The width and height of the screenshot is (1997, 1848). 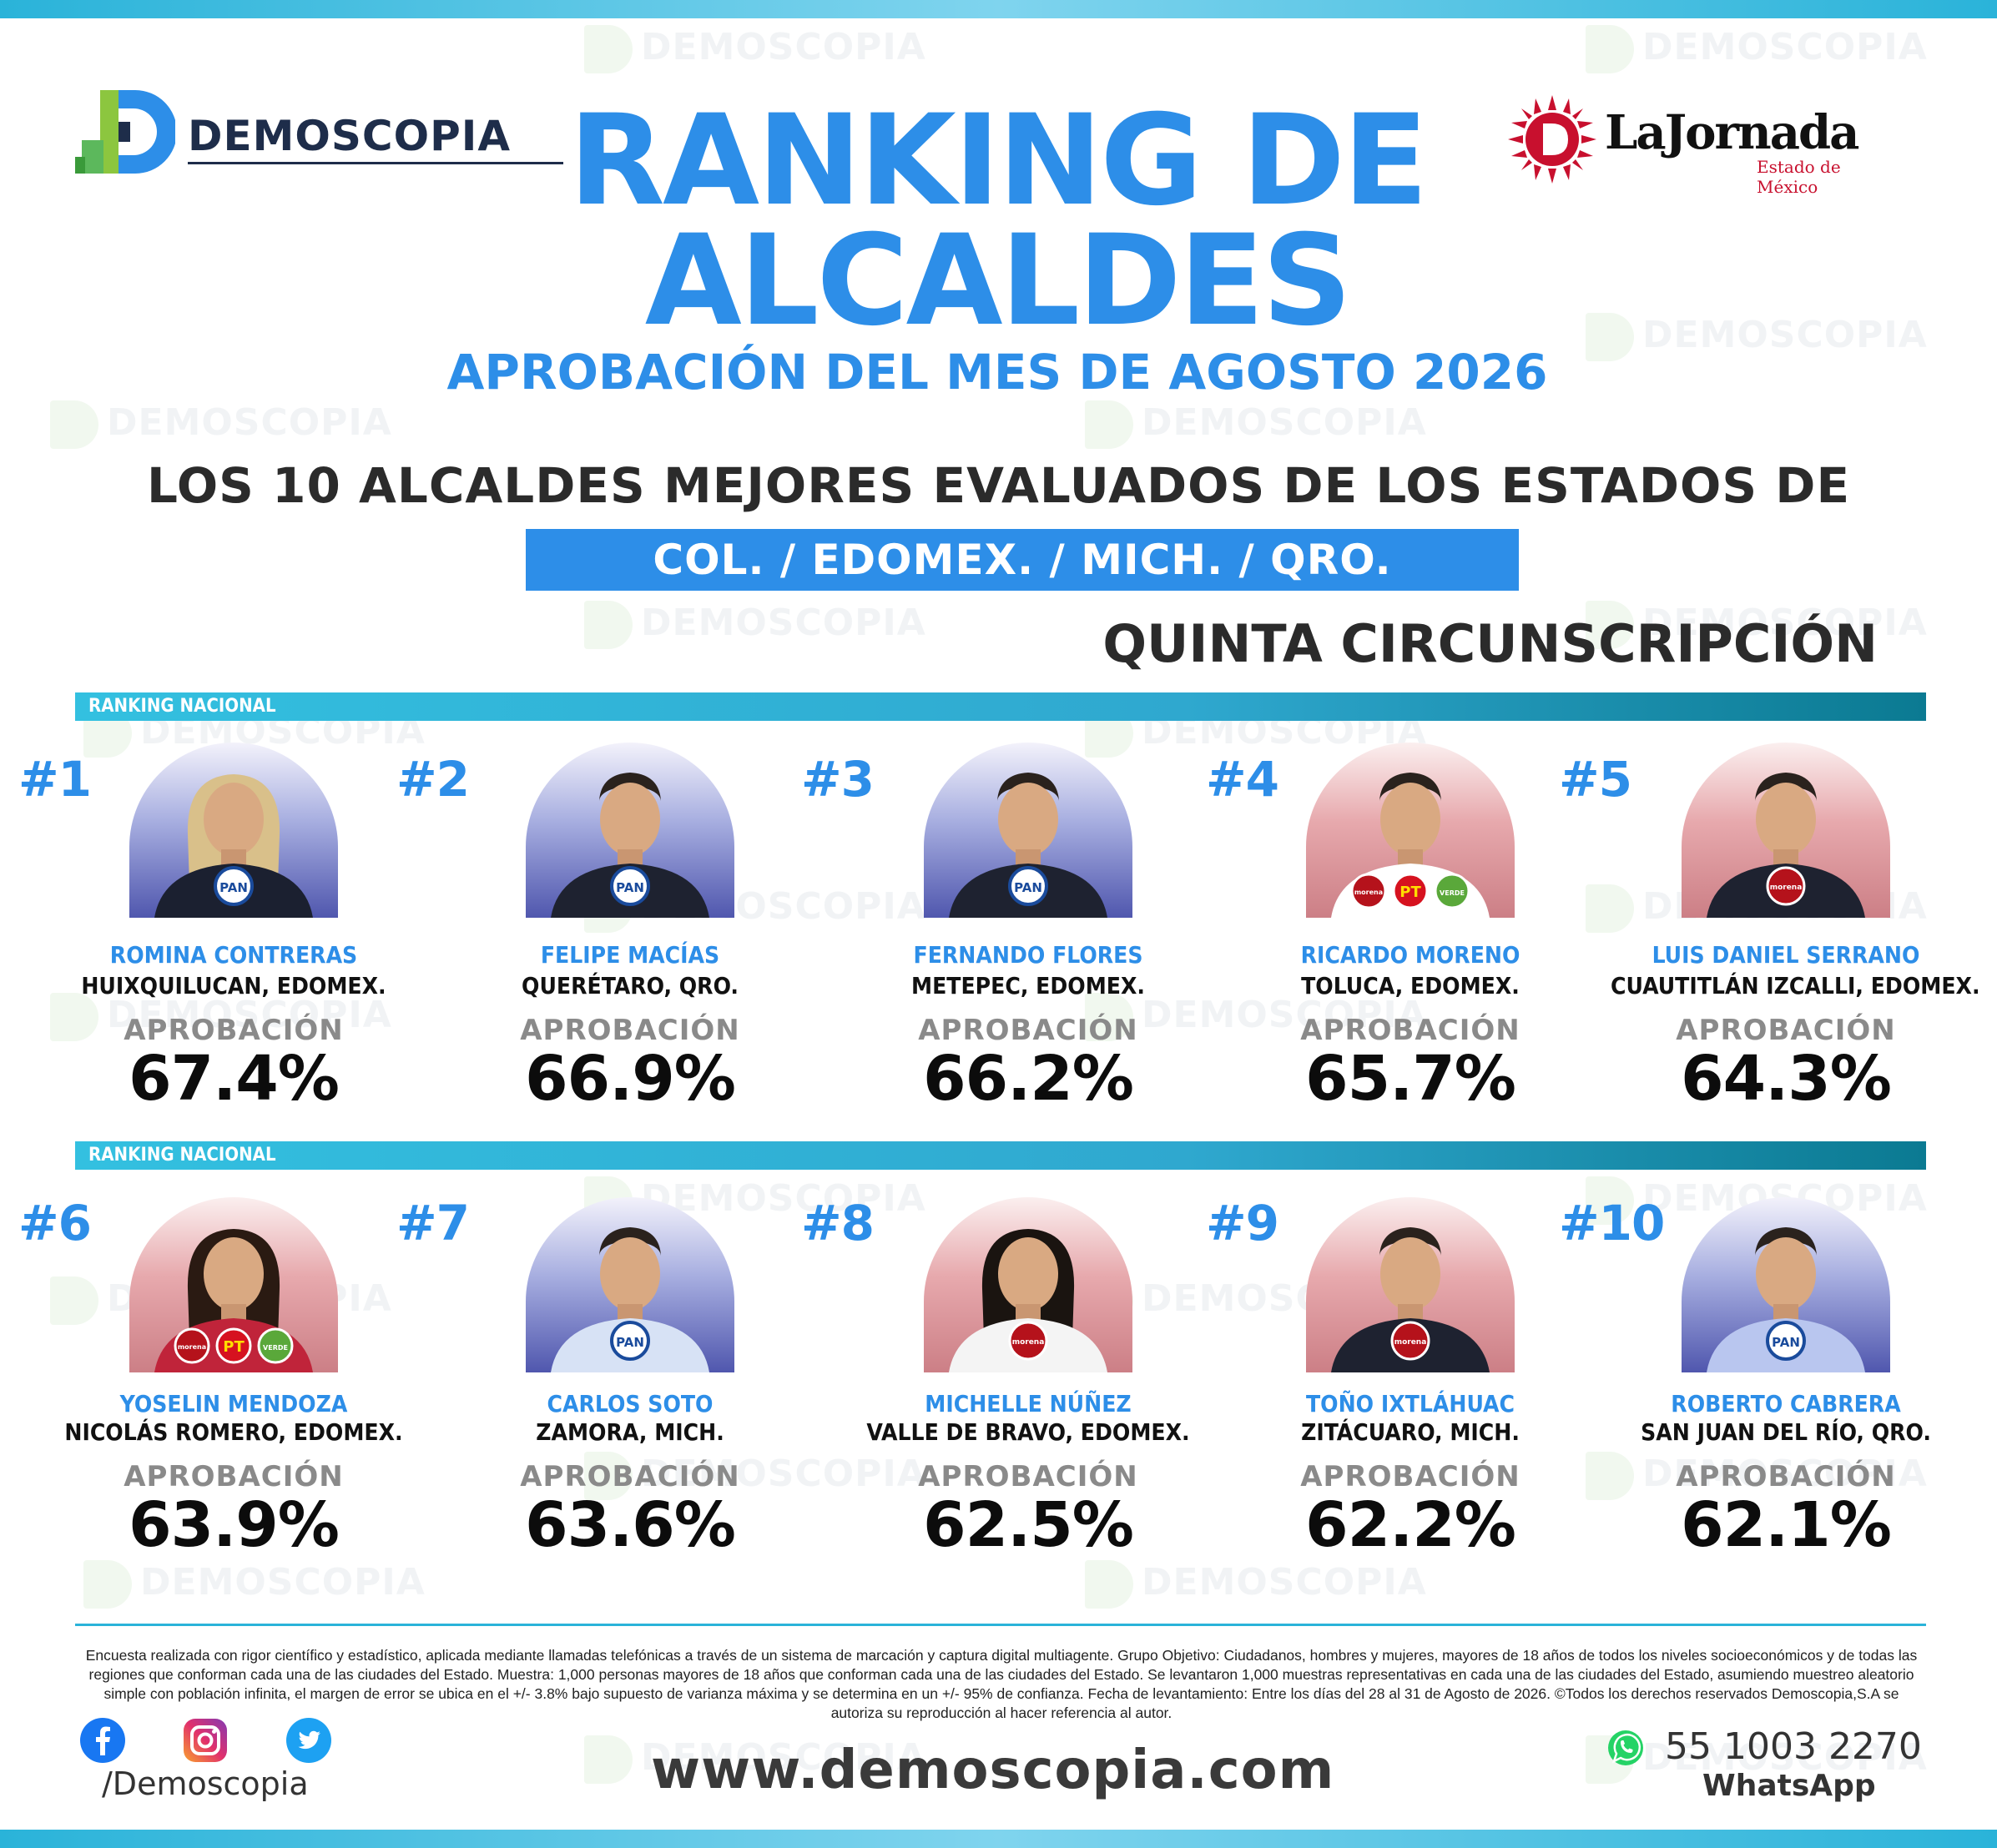 What do you see at coordinates (1625, 1748) in the screenshot?
I see `whatsapp-icon` at bounding box center [1625, 1748].